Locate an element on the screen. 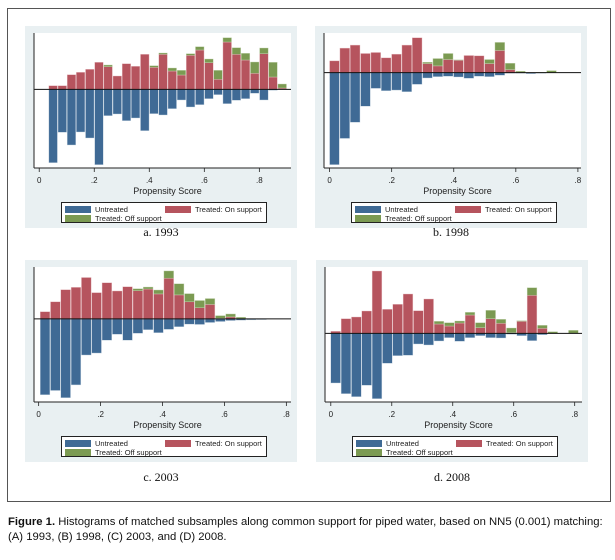 This screenshot has width=615, height=560. x-tick-label: .2 is located at coordinates (94, 180).